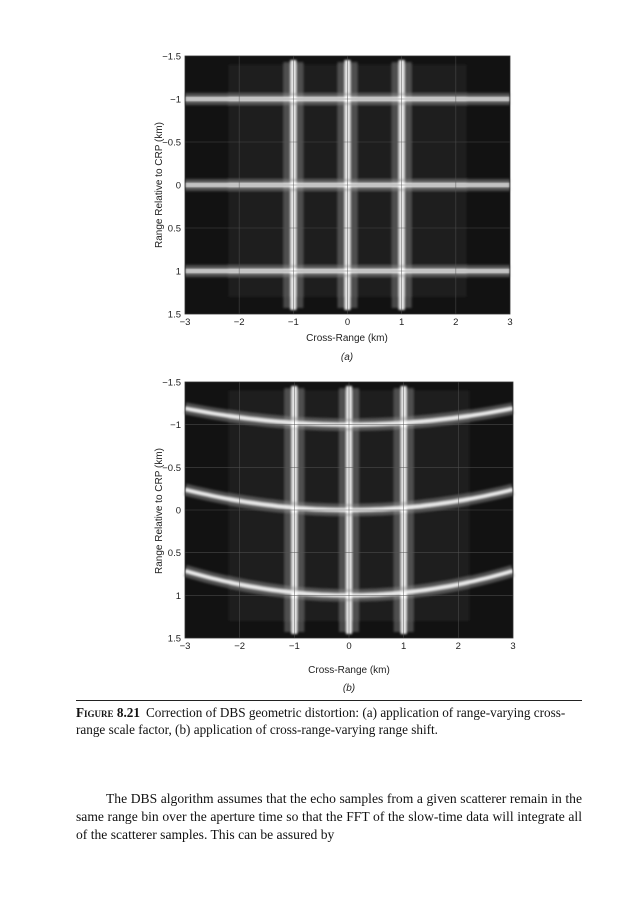 The height and width of the screenshot is (900, 636). I want to click on subfigure-label-b: (b), so click(349, 688).